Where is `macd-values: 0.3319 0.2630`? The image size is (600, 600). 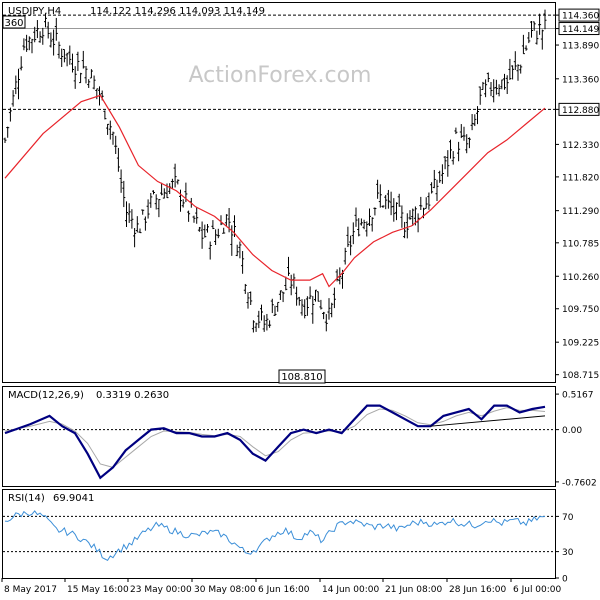 macd-values: 0.3319 0.2630 is located at coordinates (132, 395).